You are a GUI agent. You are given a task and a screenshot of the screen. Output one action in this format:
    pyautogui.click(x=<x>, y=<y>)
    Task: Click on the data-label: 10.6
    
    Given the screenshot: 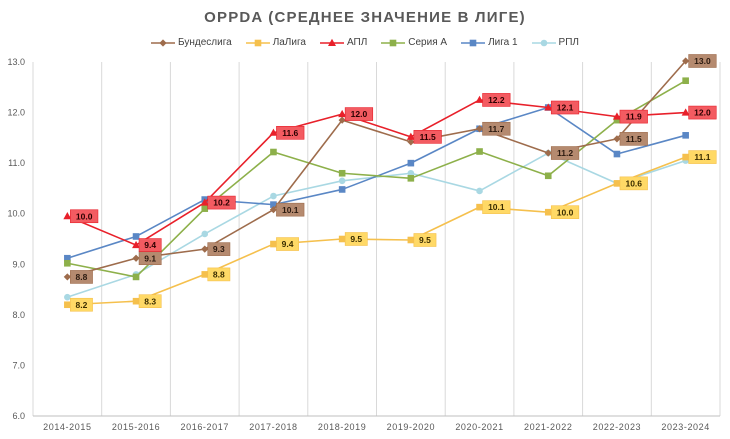 What is the action you would take?
    pyautogui.click(x=633, y=183)
    